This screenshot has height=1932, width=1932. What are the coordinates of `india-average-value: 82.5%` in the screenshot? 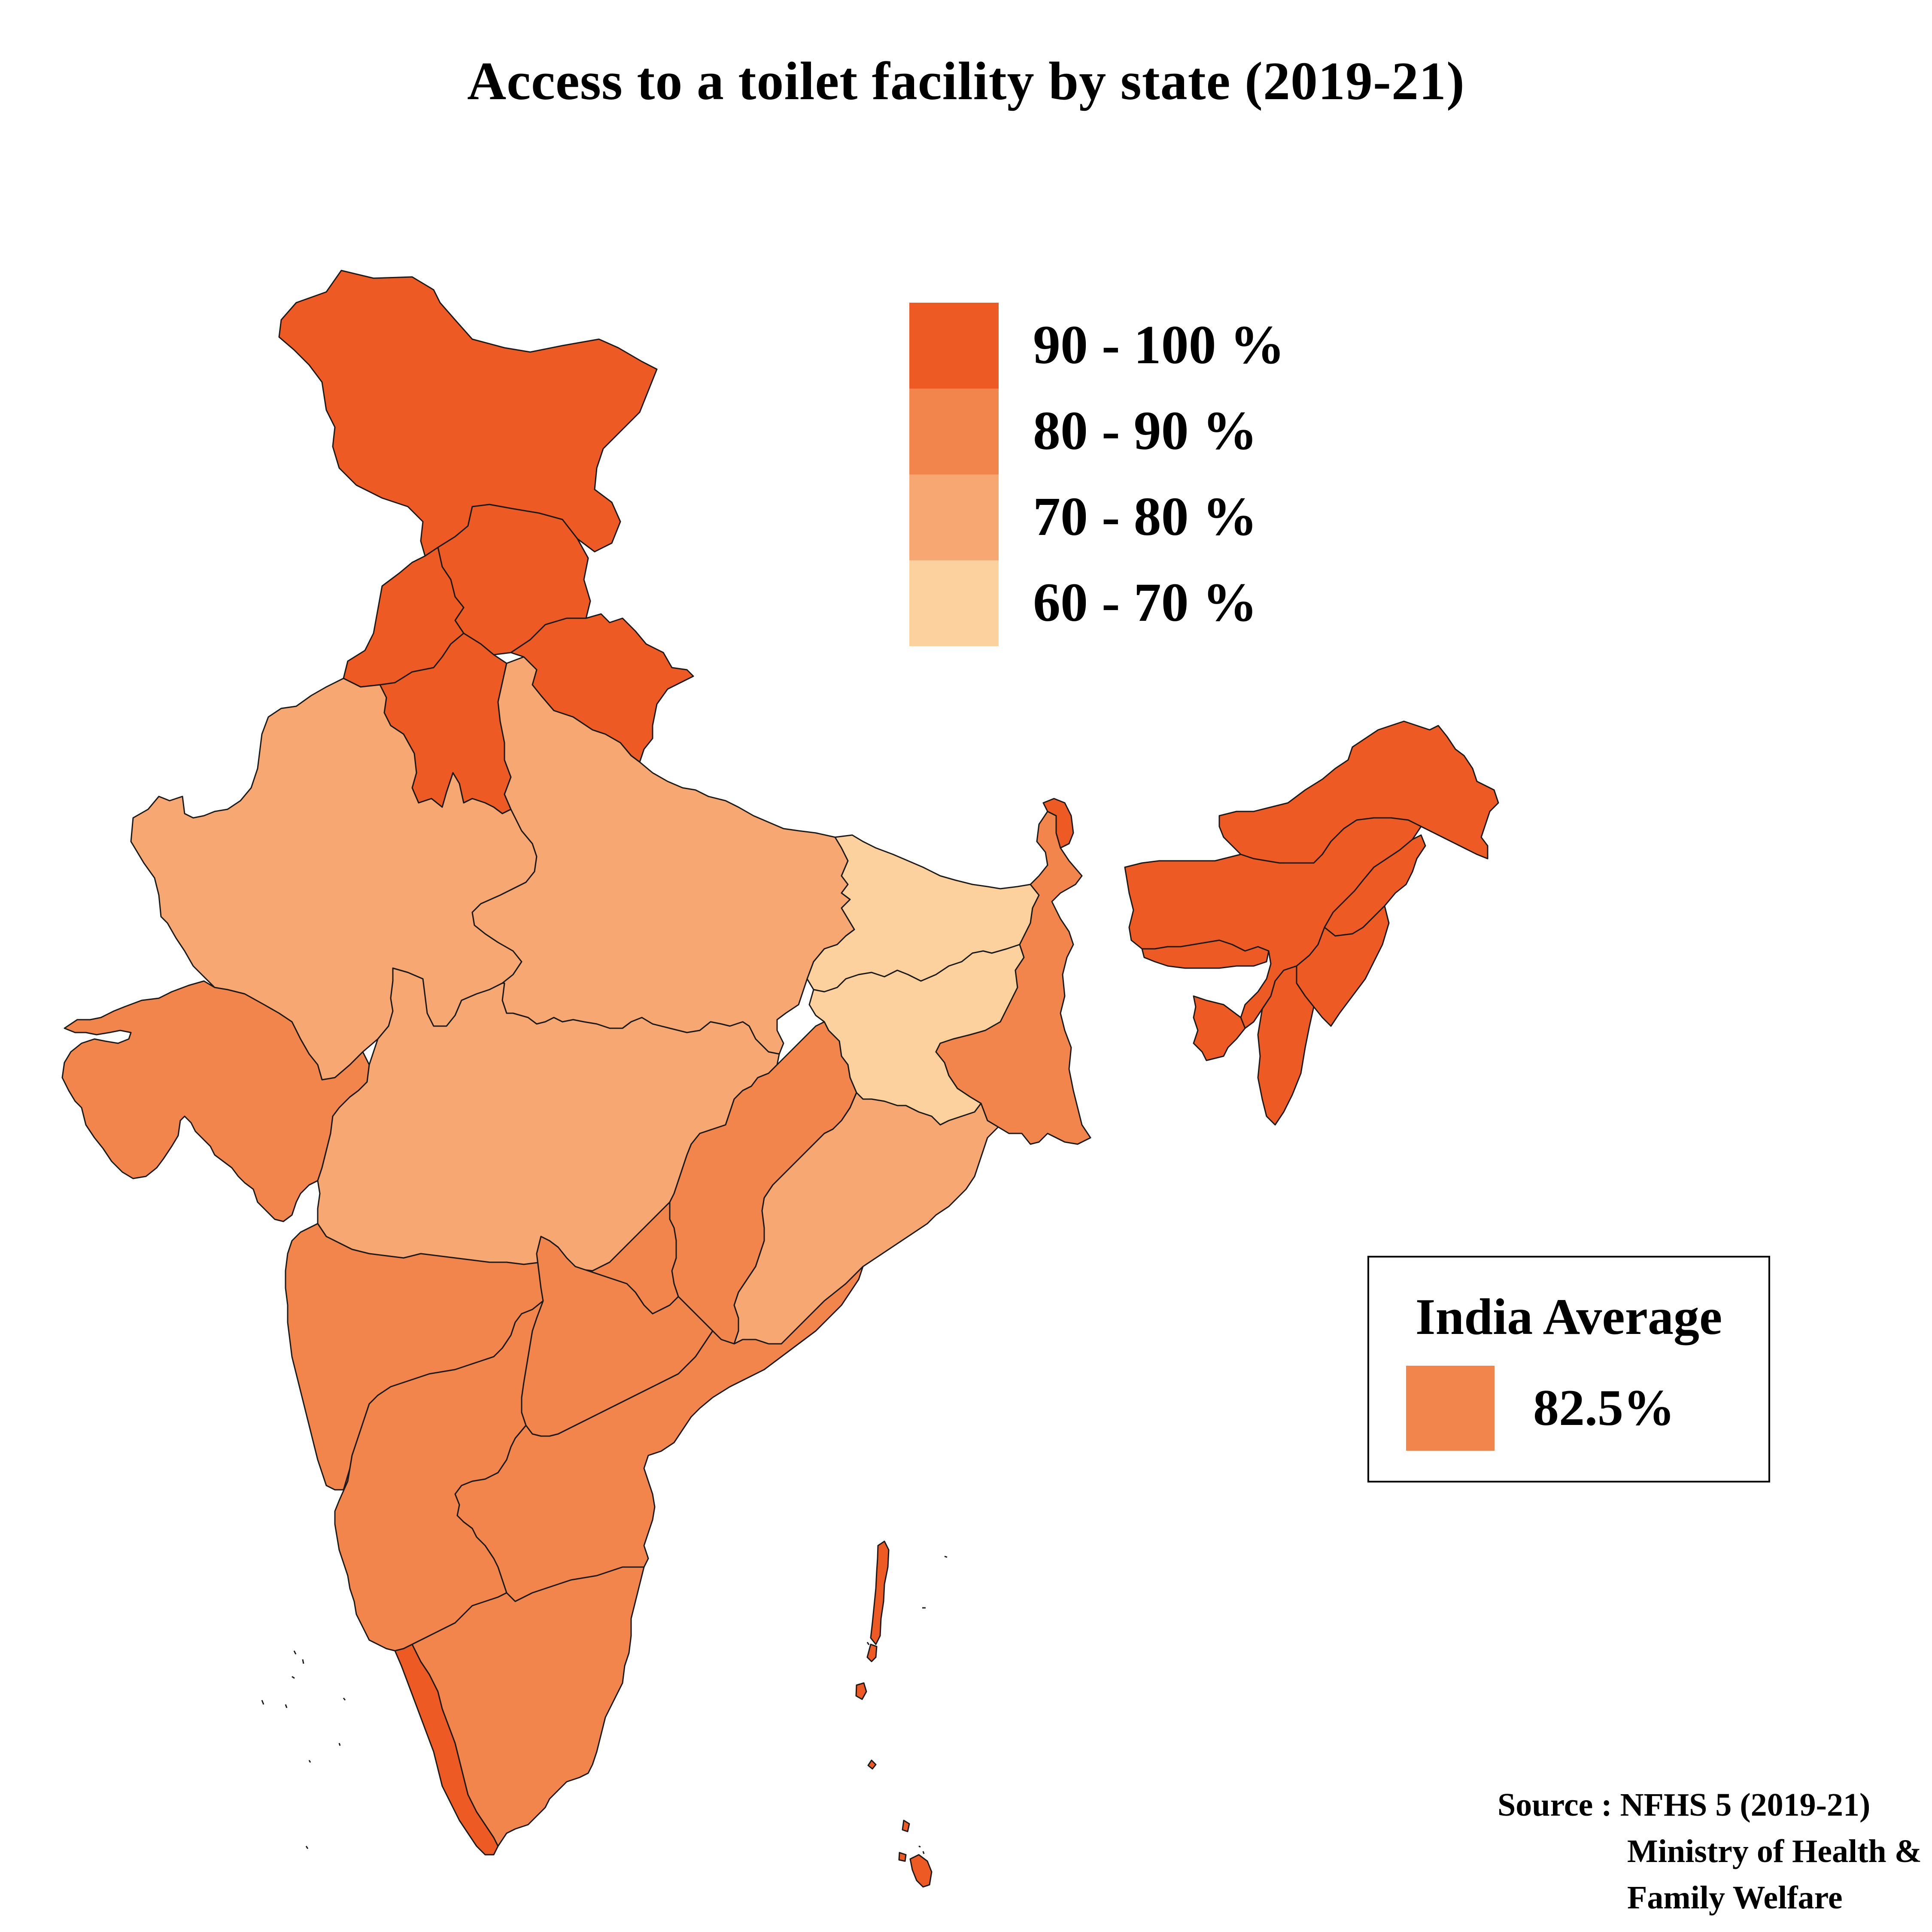 It's located at (1604, 1407).